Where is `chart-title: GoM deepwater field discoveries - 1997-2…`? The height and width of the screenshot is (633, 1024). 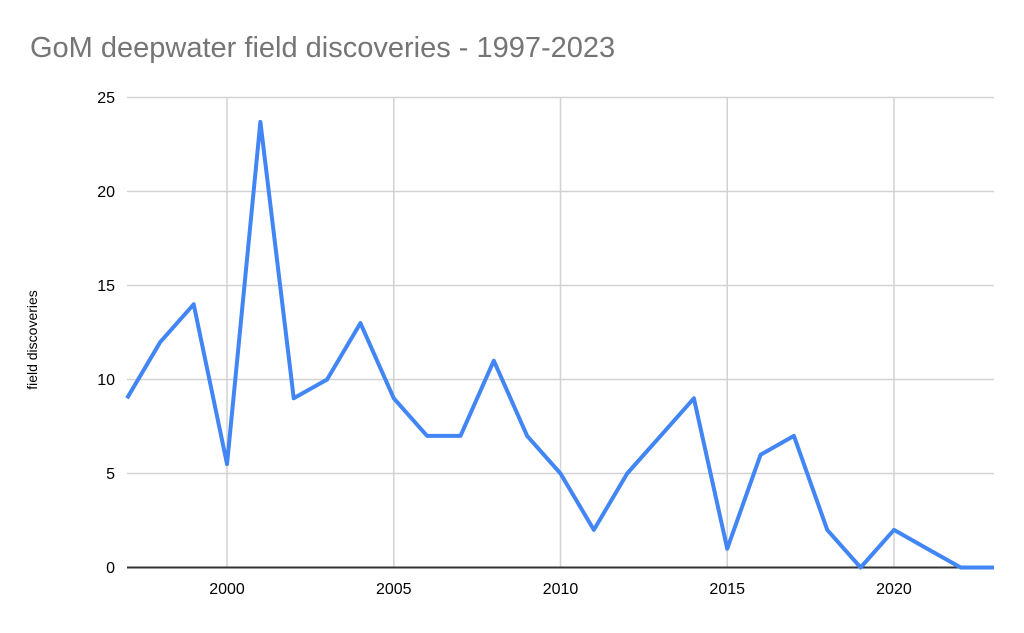
chart-title: GoM deepwater field discoveries - 1997-2… is located at coordinates (322, 48).